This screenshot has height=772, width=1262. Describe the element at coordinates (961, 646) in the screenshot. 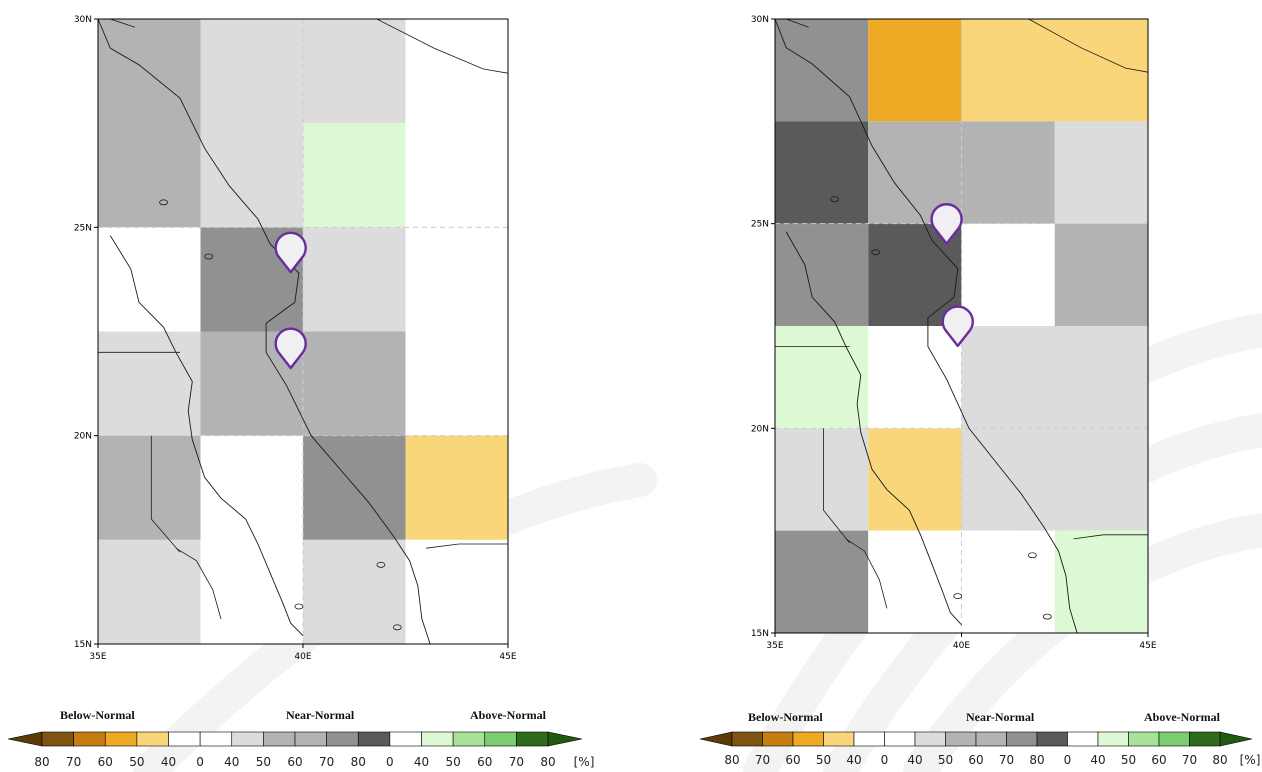

I see `lon-tick-label: 40E` at that location.